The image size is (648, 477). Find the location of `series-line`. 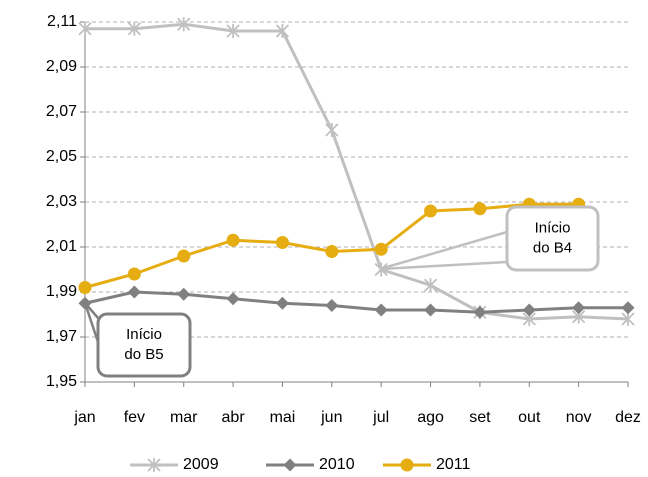

series-line is located at coordinates (356, 302).